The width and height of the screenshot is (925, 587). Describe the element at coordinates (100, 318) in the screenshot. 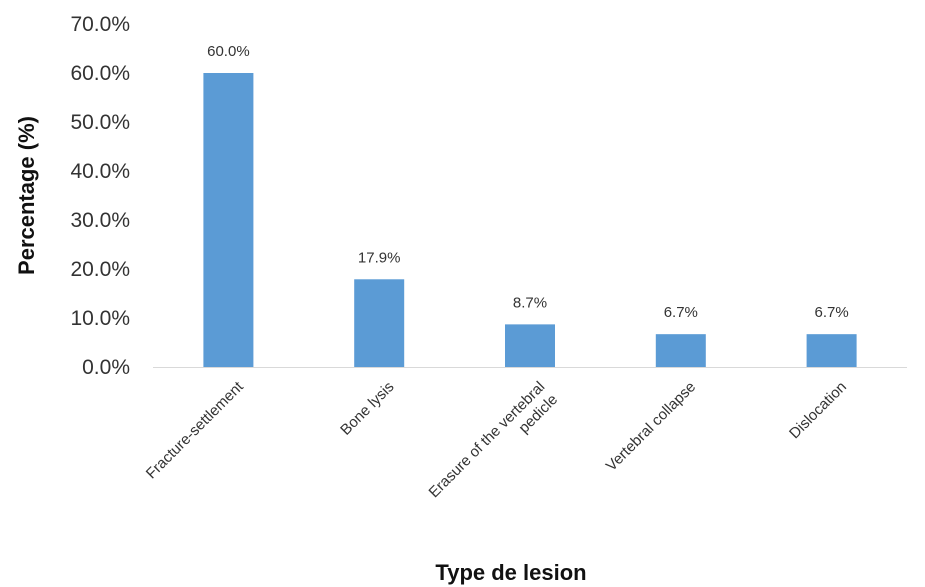

I see `y-tick-label: 10.0%` at that location.